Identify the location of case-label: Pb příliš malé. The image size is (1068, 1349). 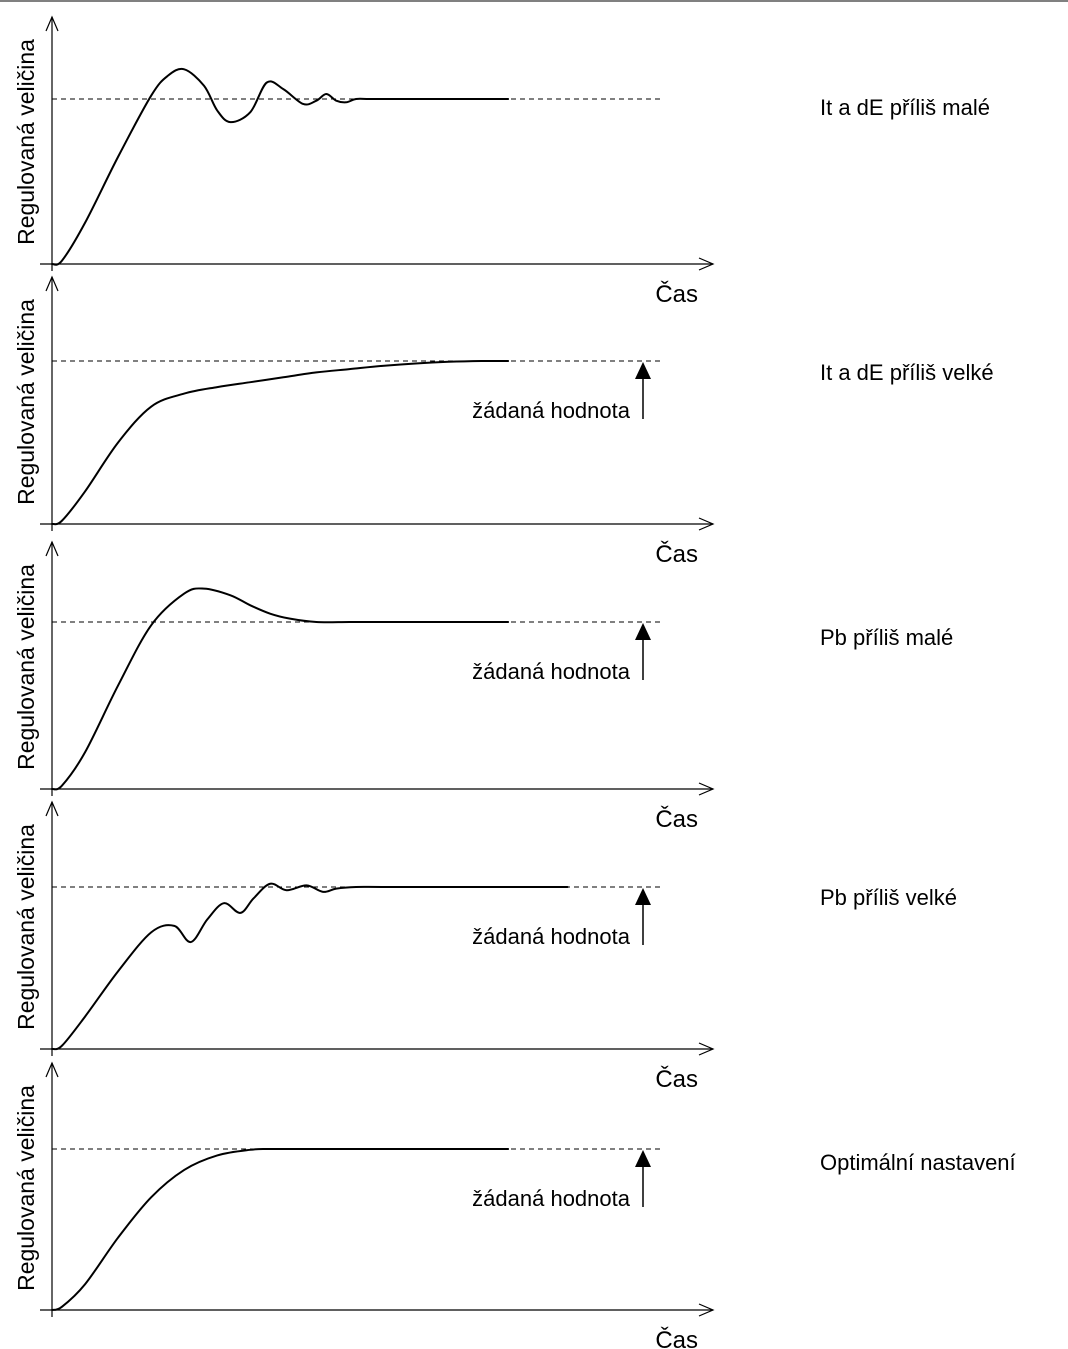
(886, 637).